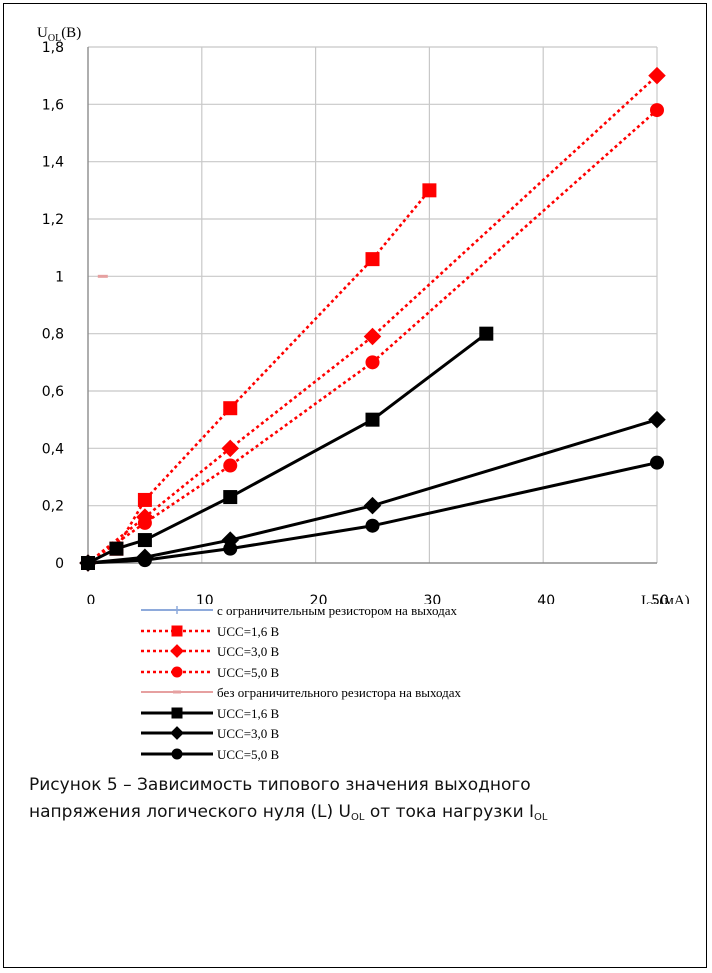 The height and width of the screenshot is (973, 712). What do you see at coordinates (319, 598) in the screenshot?
I see `x-tick-label-2: 20` at bounding box center [319, 598].